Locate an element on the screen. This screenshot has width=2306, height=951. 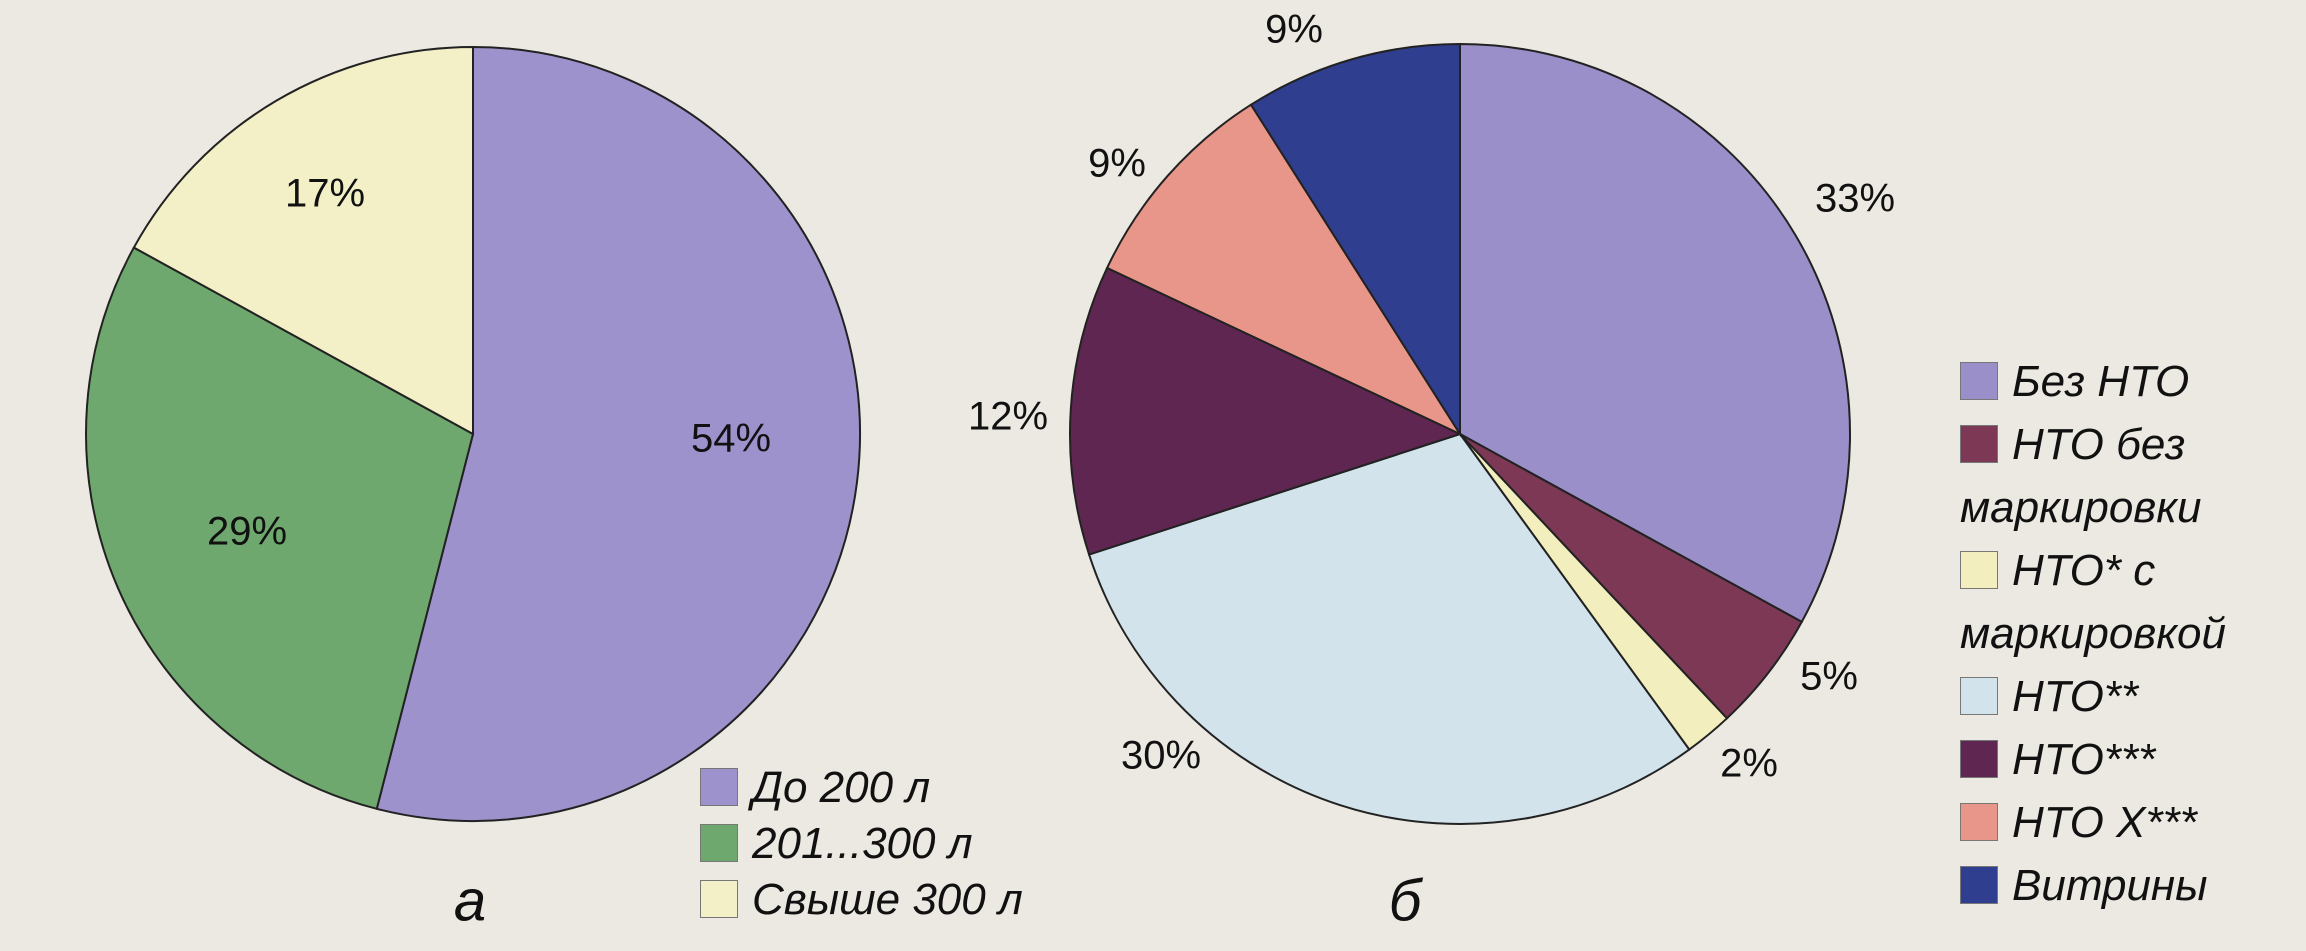
legend-item: НТО Х*** is located at coordinates (2125, 822).